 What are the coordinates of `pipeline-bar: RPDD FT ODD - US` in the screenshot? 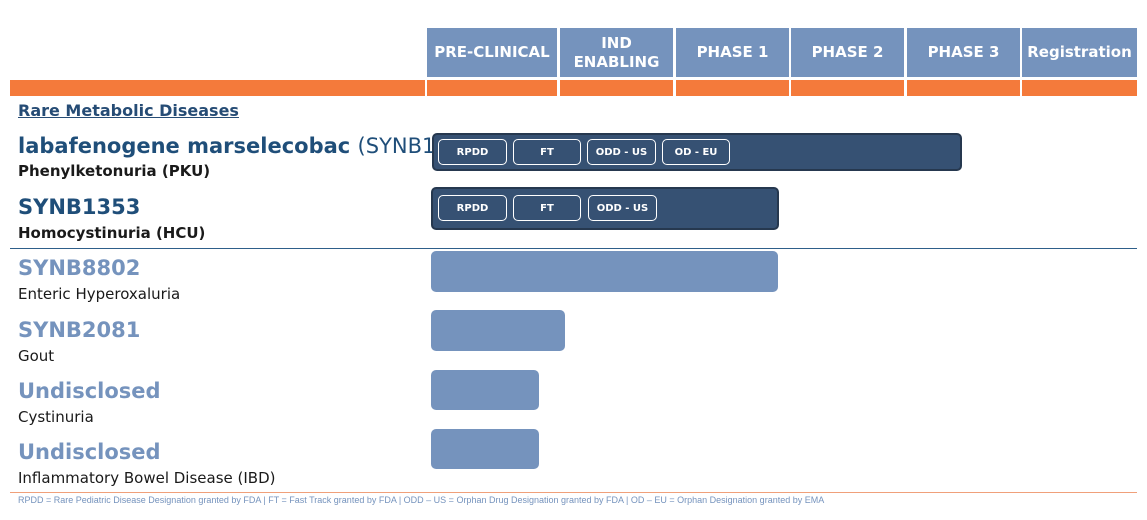 It's located at (605, 208).